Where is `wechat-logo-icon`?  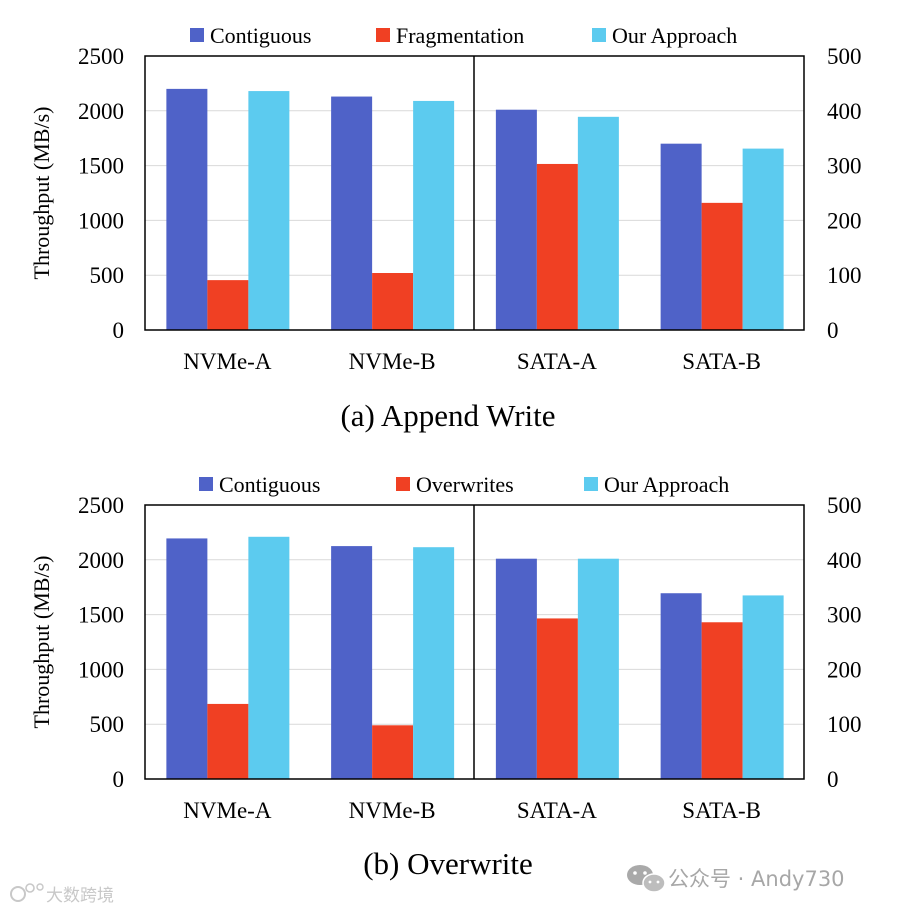 wechat-logo-icon is located at coordinates (646, 879).